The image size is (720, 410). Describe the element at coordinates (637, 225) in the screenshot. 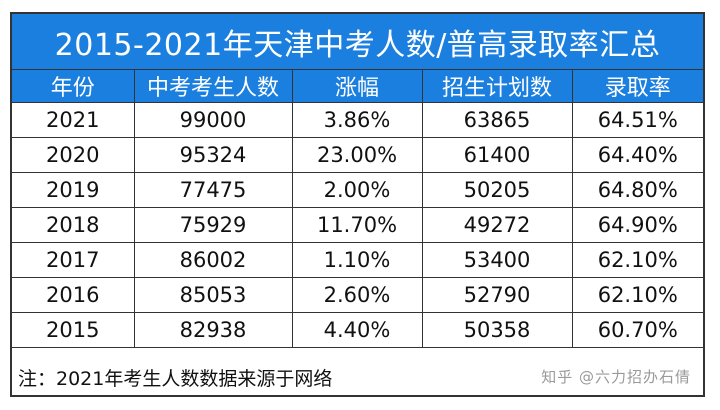

I see `cell-admission-rate: 64.90%` at that location.